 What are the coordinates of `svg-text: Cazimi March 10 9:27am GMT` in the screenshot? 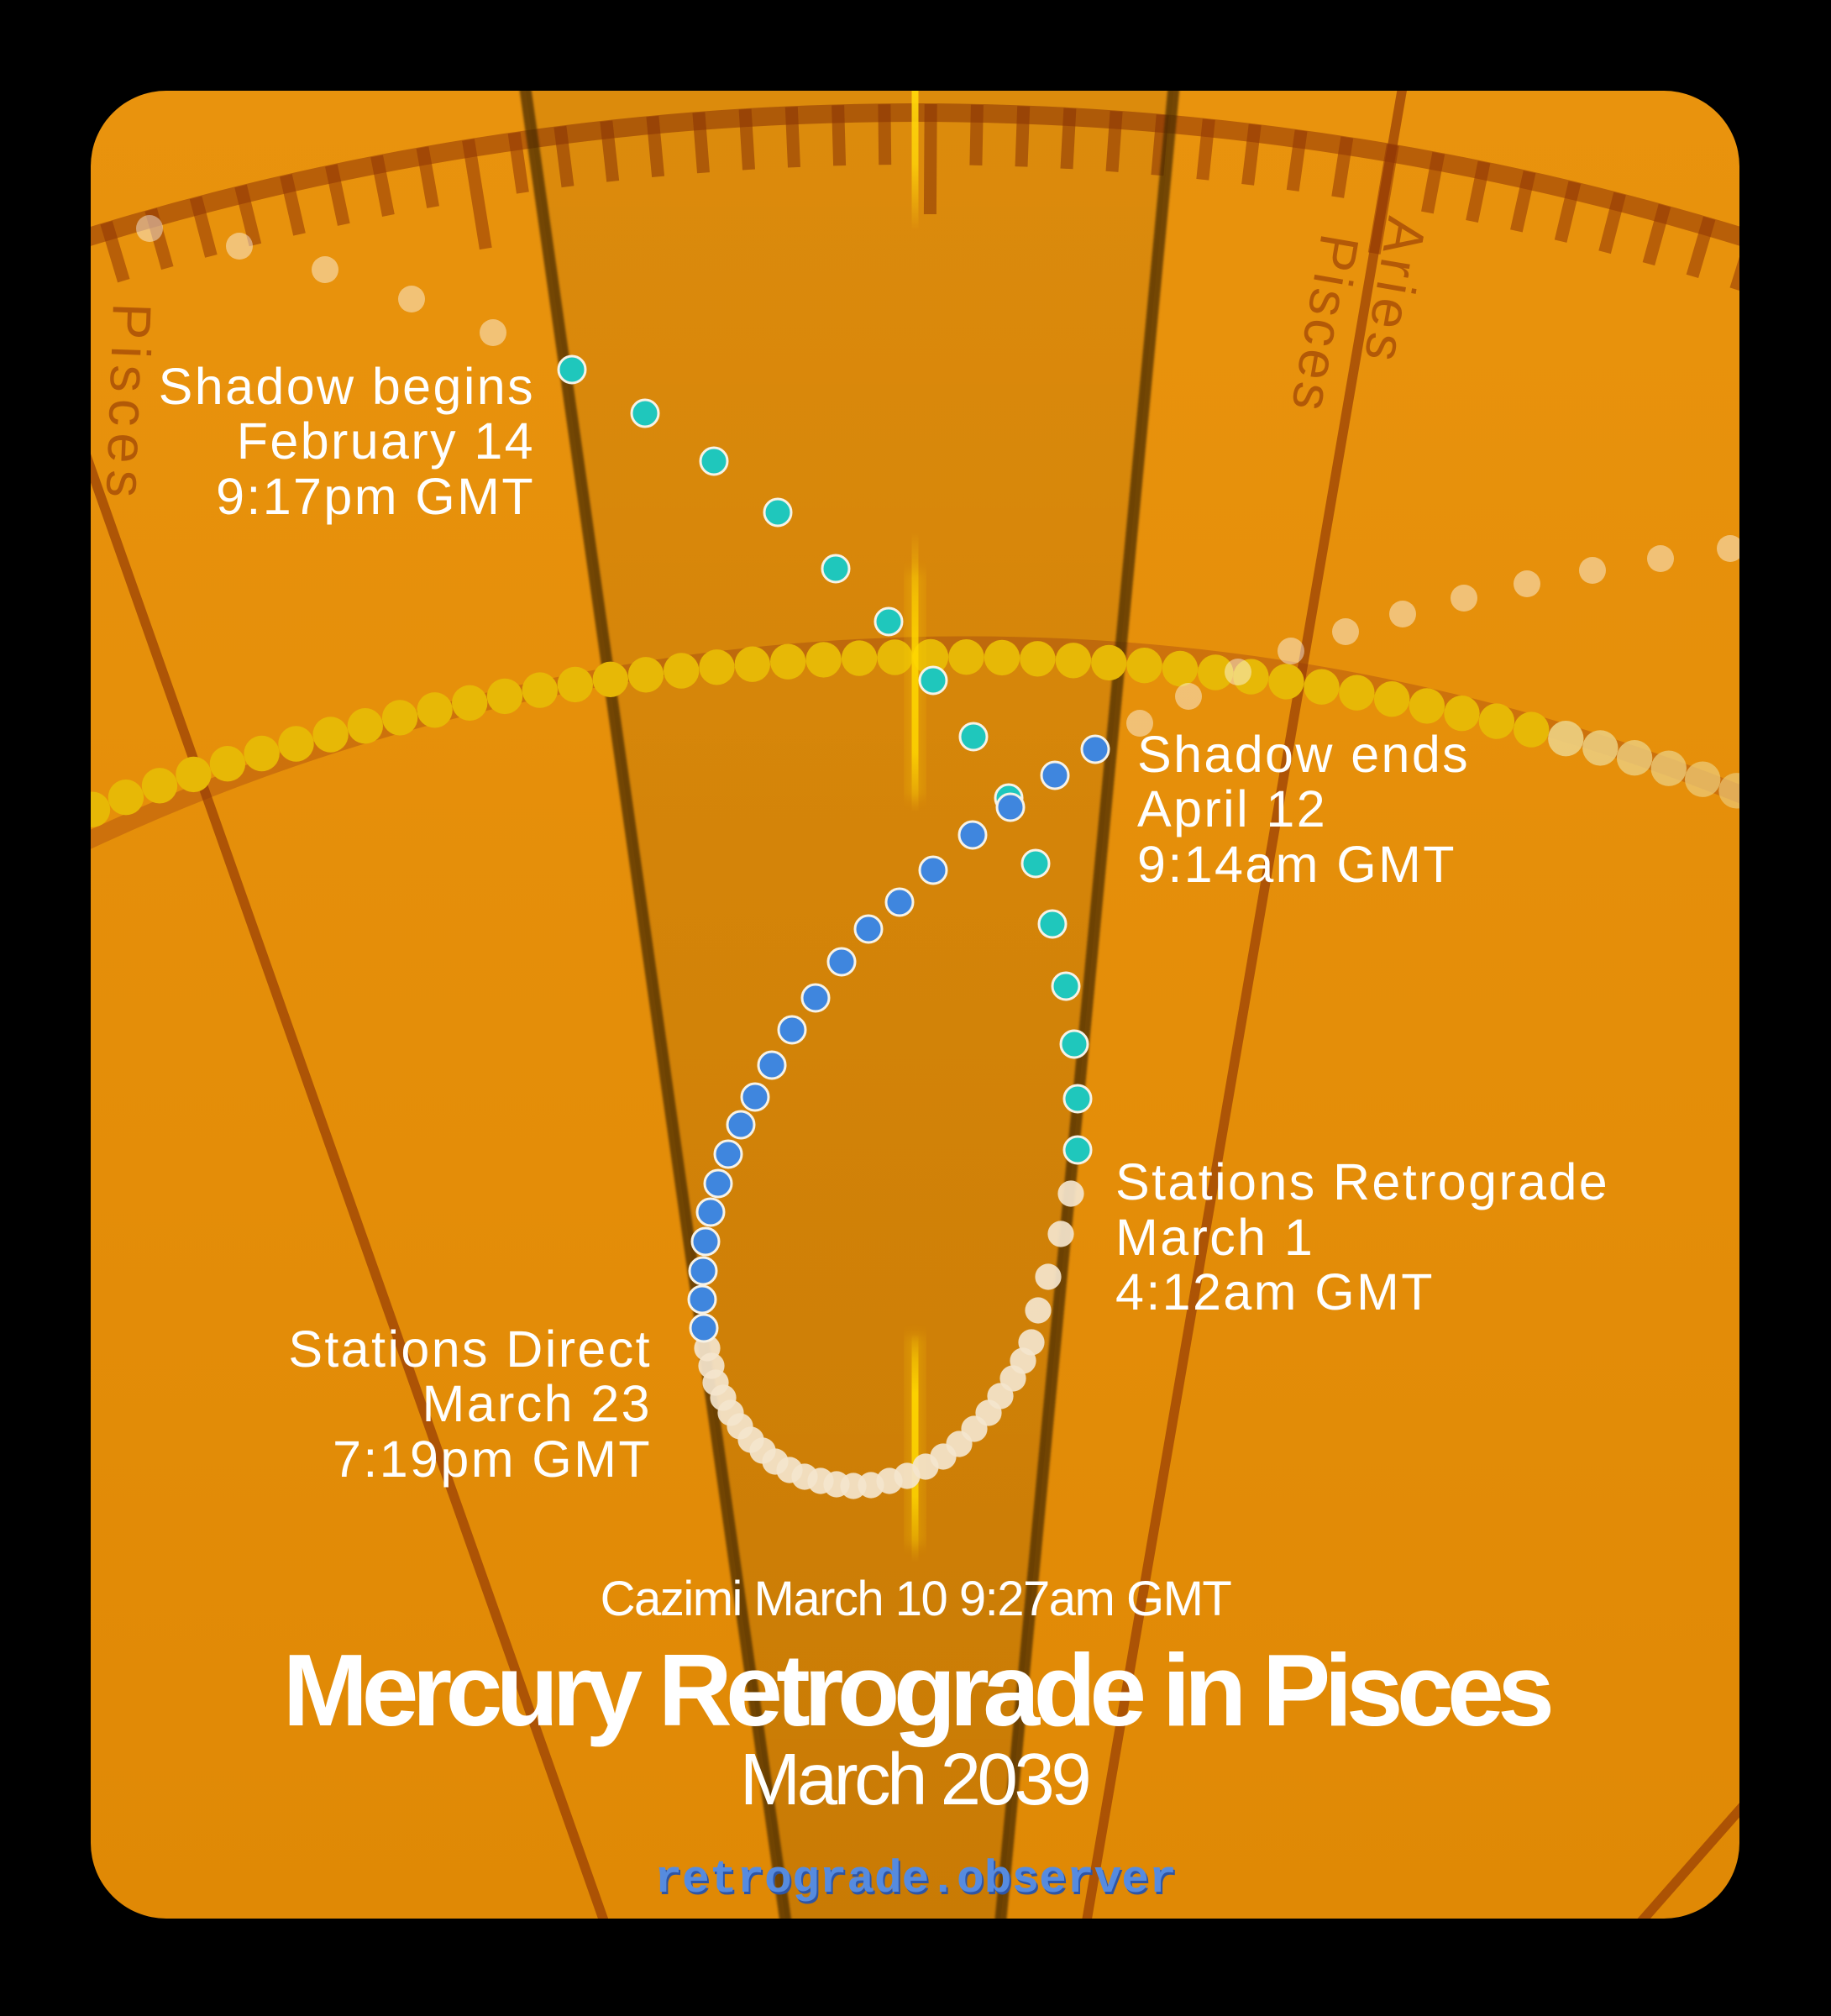 It's located at (916, 1599).